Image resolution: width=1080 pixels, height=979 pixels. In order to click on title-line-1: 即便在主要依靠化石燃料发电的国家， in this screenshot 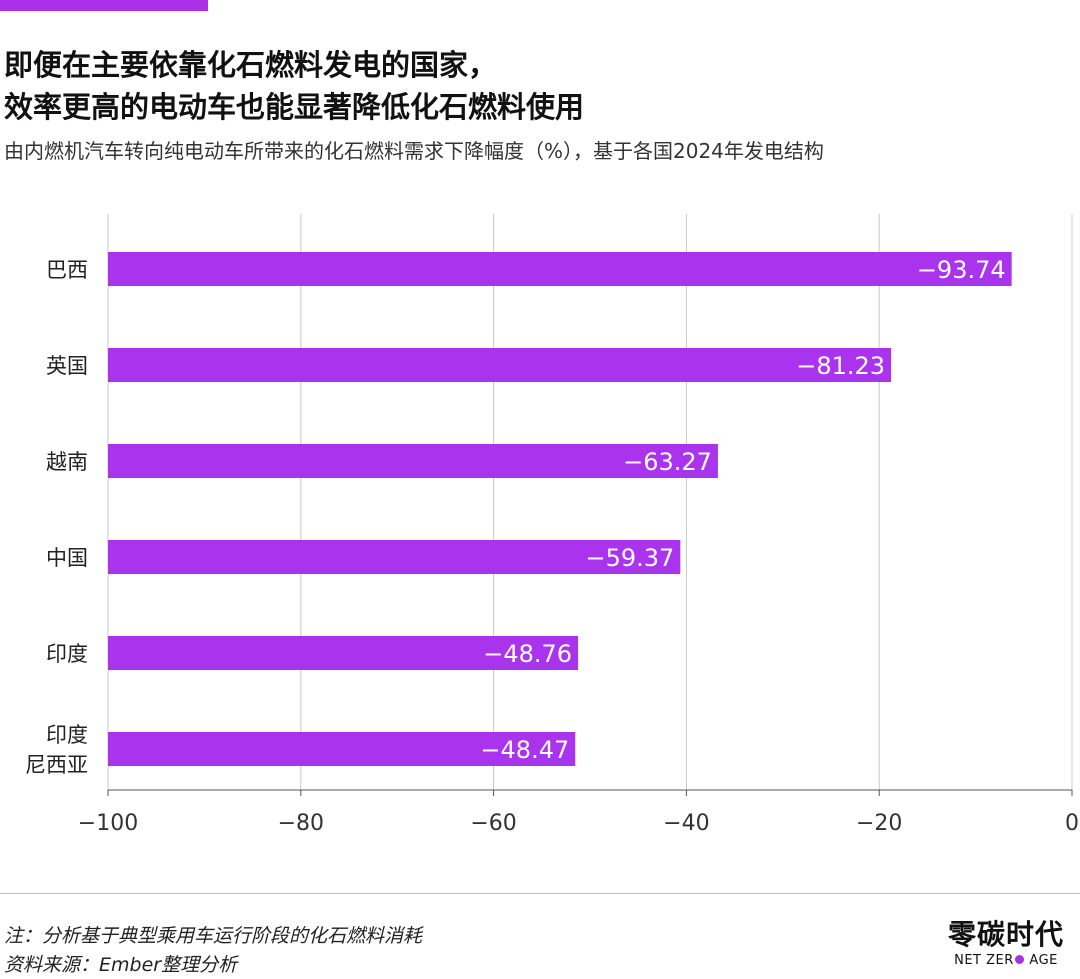, I will do `click(251, 65)`.